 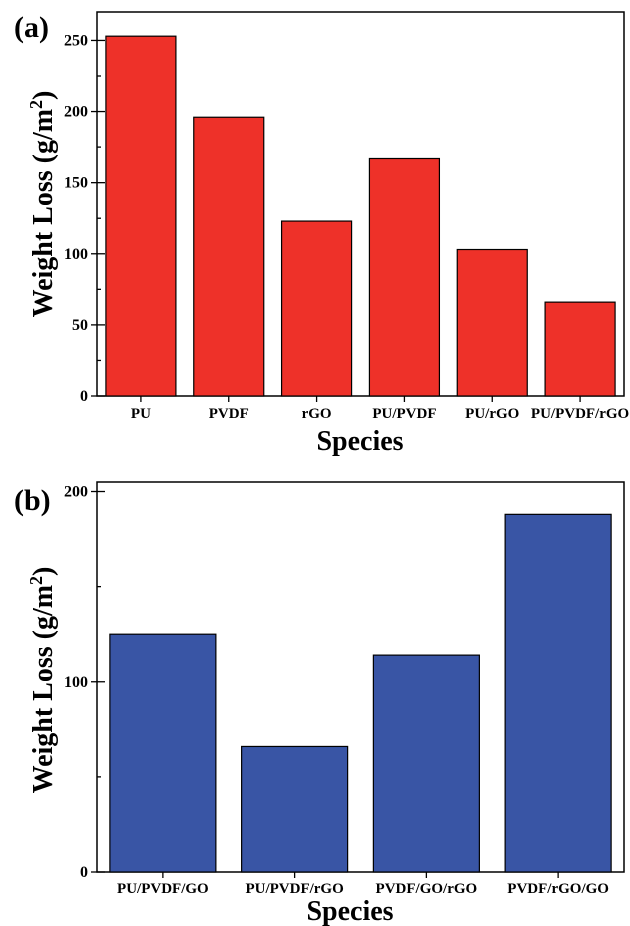 I want to click on y-axis-title-a-sup: 2, so click(x=36, y=104).